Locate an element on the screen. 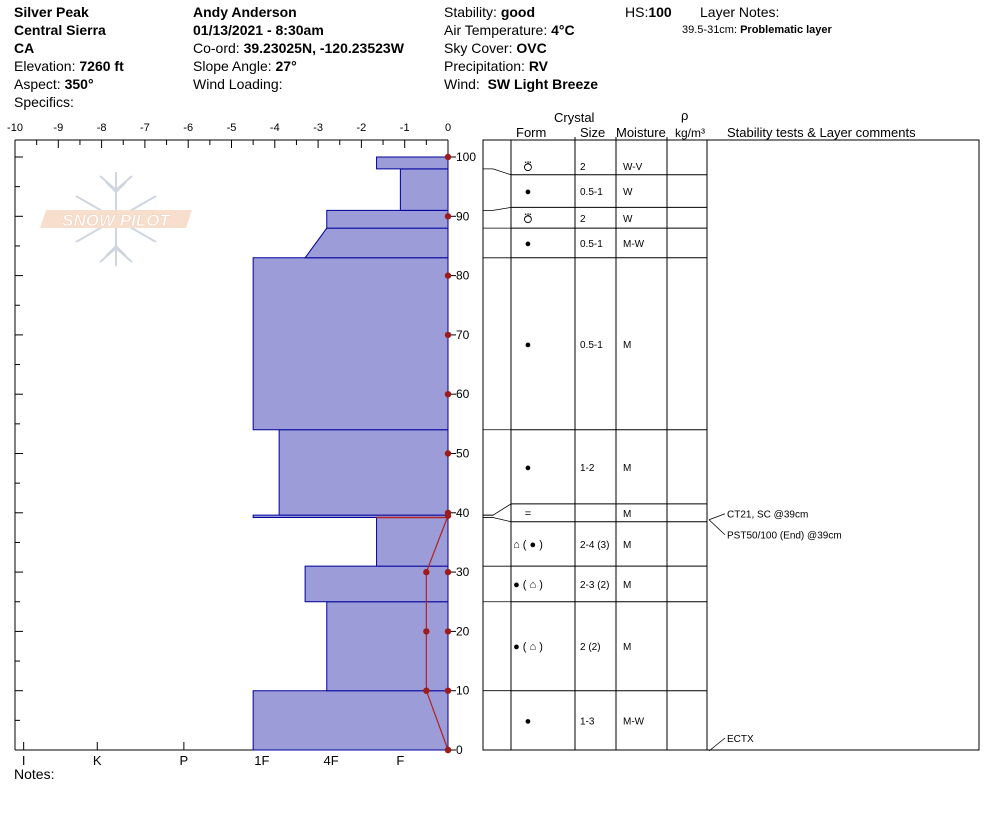 This screenshot has width=994, height=840. hardness-profile is located at coordinates (350, 453).